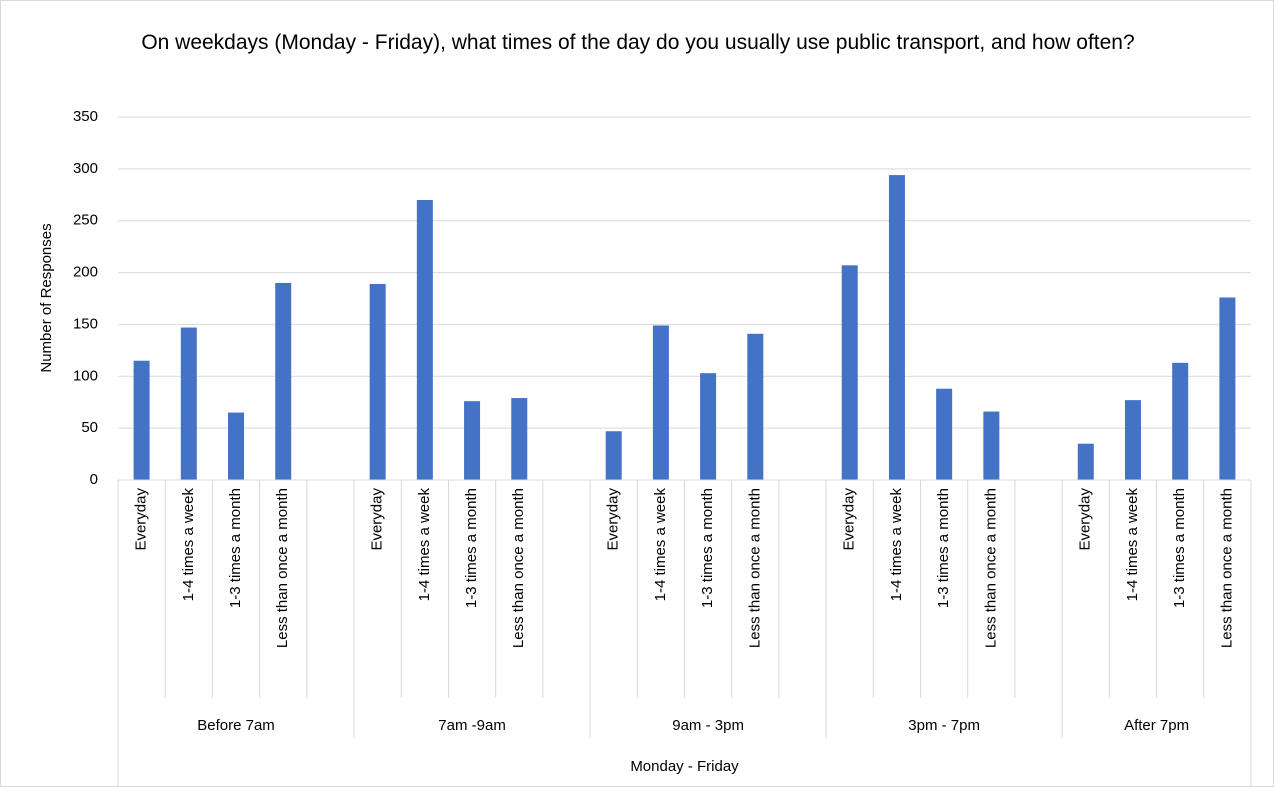 Image resolution: width=1274 pixels, height=787 pixels. What do you see at coordinates (944, 725) in the screenshot?
I see `group-label: 3pm - 7pm` at bounding box center [944, 725].